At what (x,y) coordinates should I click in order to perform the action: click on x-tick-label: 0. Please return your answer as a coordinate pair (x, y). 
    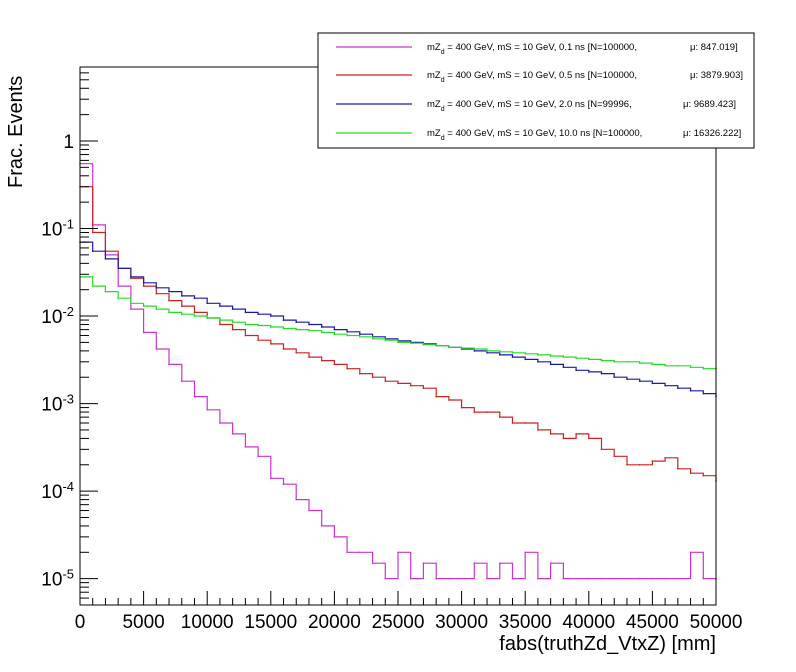
    Looking at the image, I should click on (80, 622).